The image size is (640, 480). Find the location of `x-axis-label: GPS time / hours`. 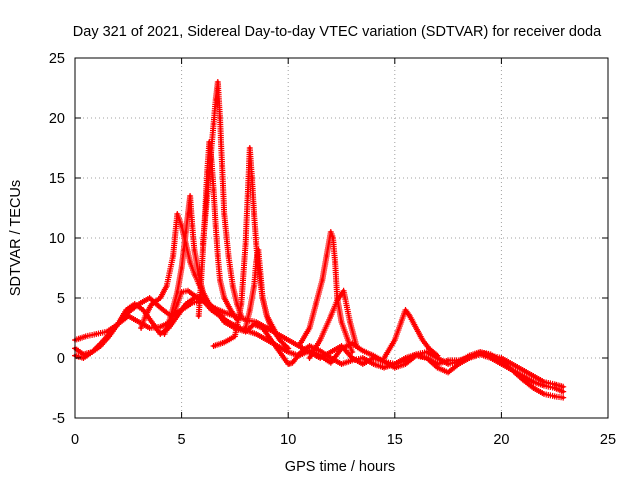

x-axis-label: GPS time / hours is located at coordinates (340, 467).